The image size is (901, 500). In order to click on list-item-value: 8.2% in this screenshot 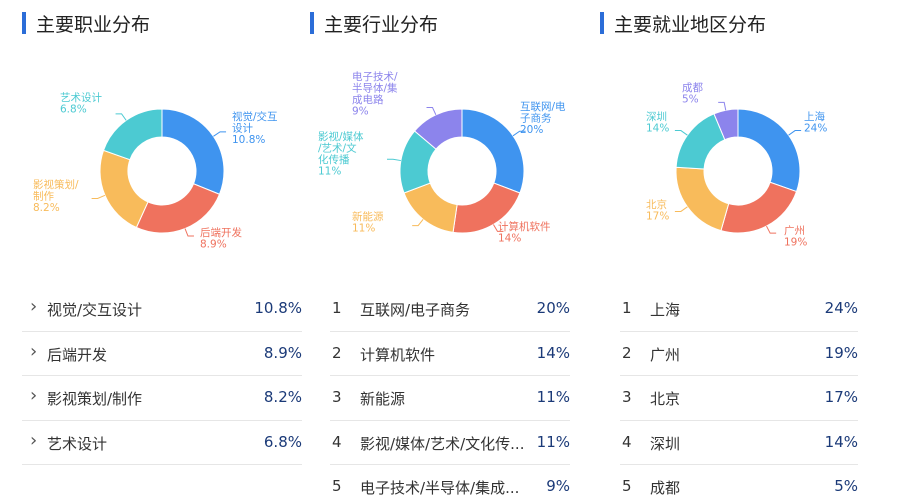, I will do `click(282, 397)`.